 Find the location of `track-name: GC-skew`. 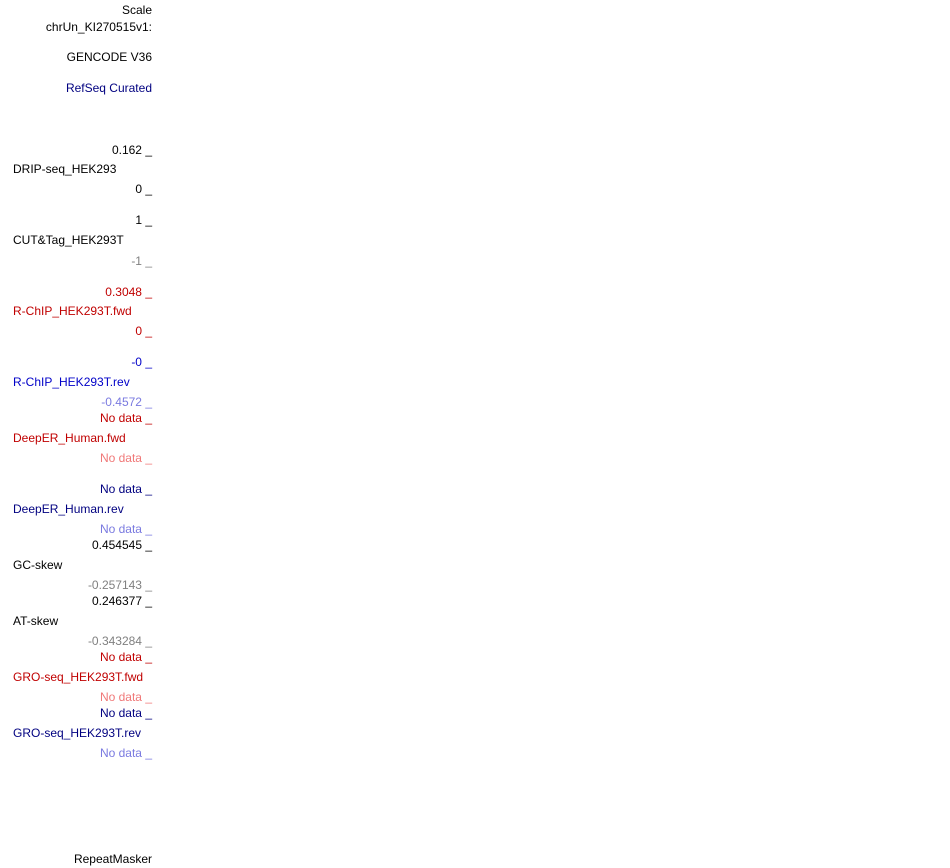

track-name: GC-skew is located at coordinates (38, 565).